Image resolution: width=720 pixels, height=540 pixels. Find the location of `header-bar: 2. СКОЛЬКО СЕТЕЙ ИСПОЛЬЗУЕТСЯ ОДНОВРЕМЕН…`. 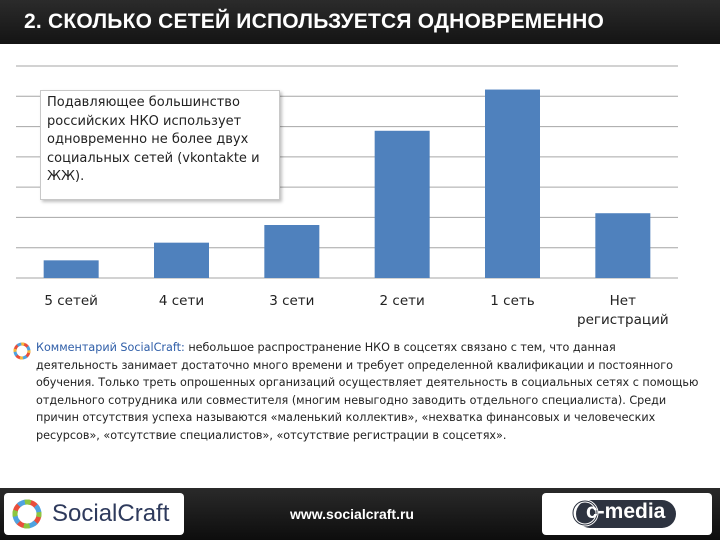

header-bar: 2. СКОЛЬКО СЕТЕЙ ИСПОЛЬЗУЕТСЯ ОДНОВРЕМЕН… is located at coordinates (360, 22).